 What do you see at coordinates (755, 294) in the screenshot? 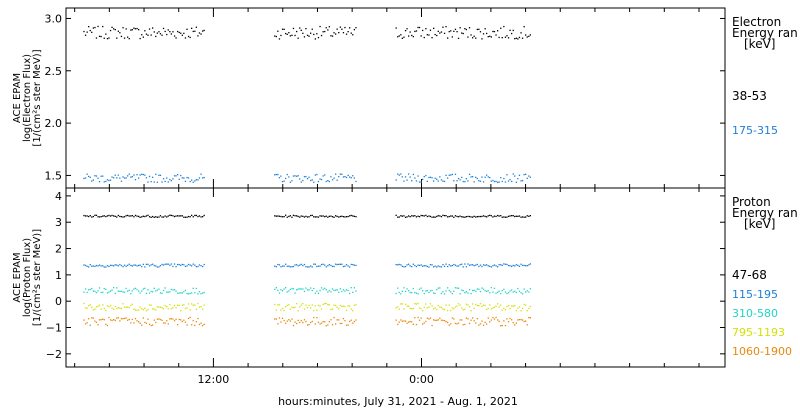
I see `legend-series-label: 115-195` at bounding box center [755, 294].